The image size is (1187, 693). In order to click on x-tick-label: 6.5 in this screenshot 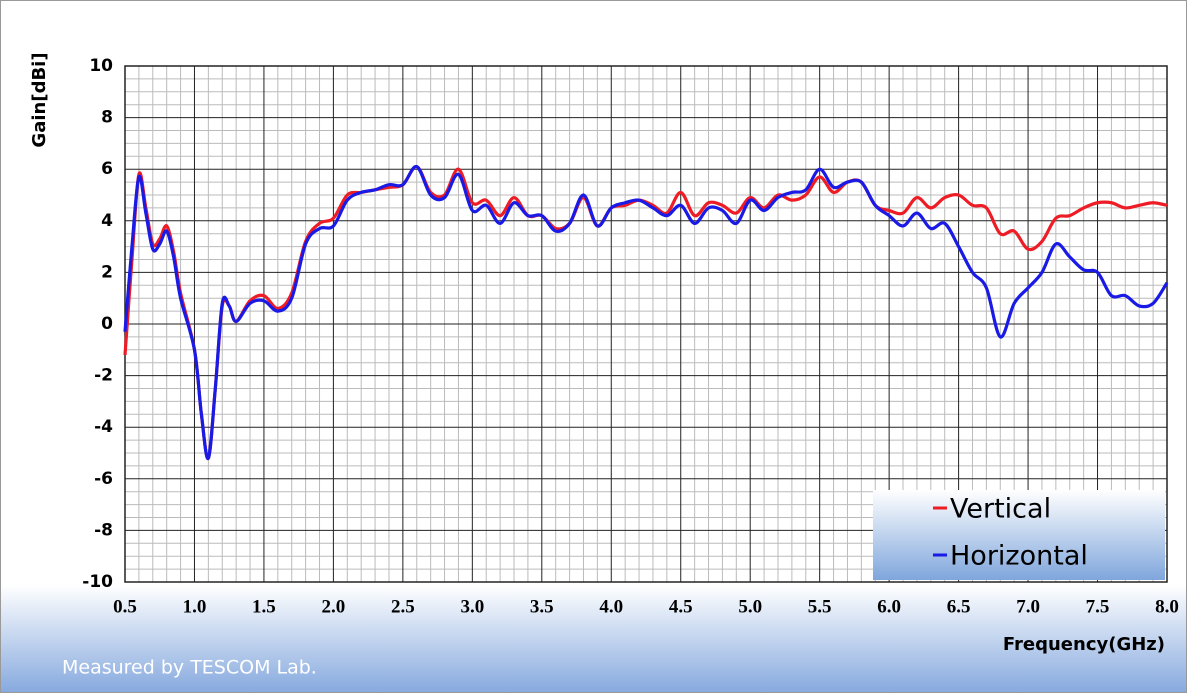, I will do `click(959, 606)`.